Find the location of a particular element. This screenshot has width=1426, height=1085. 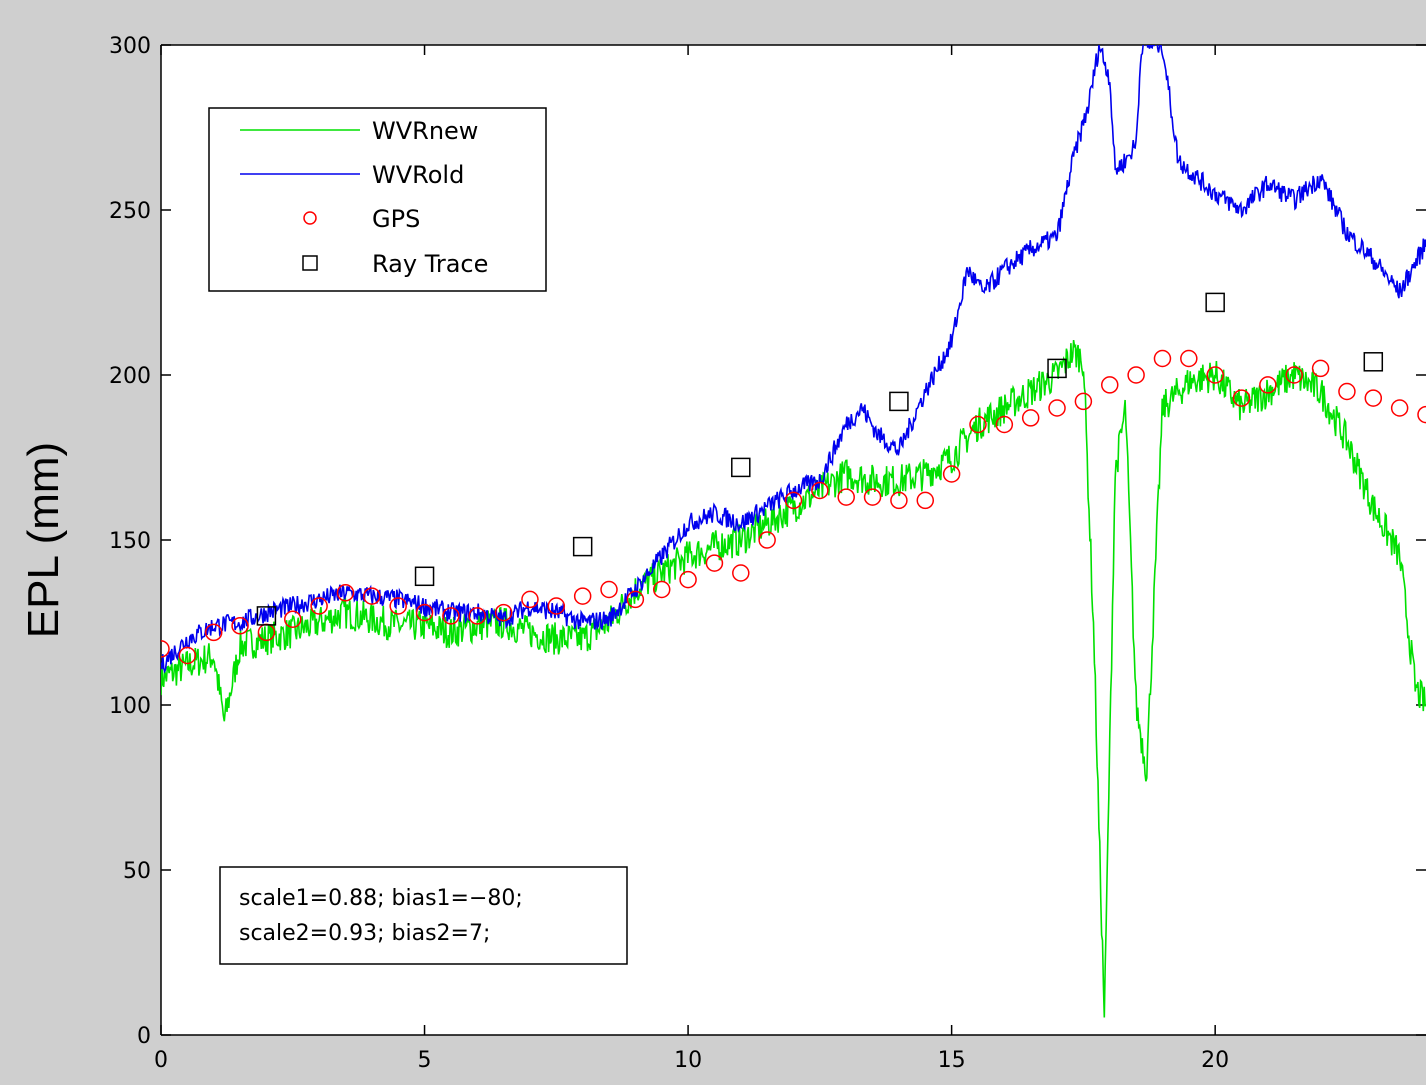

y-tick-label: 100 is located at coordinates (130, 706).